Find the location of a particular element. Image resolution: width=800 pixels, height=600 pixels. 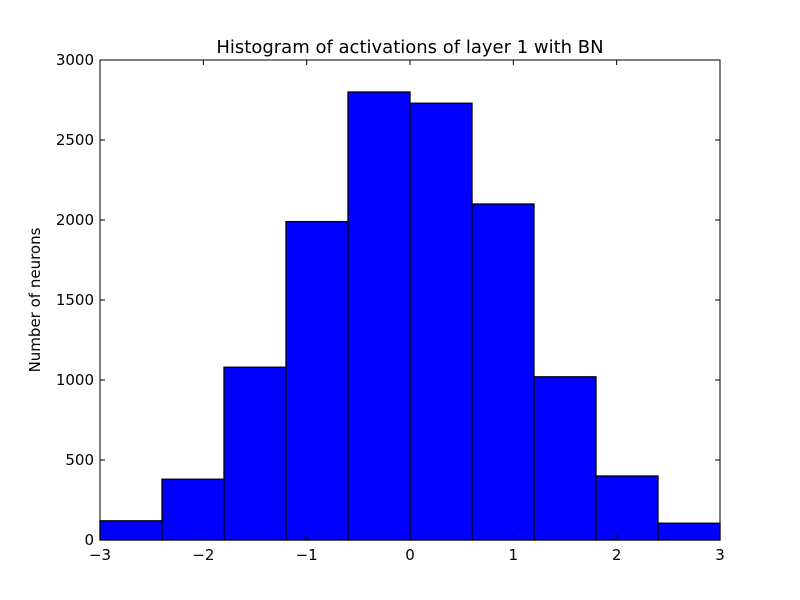

y-tick-label: 1000 is located at coordinates (75, 380).